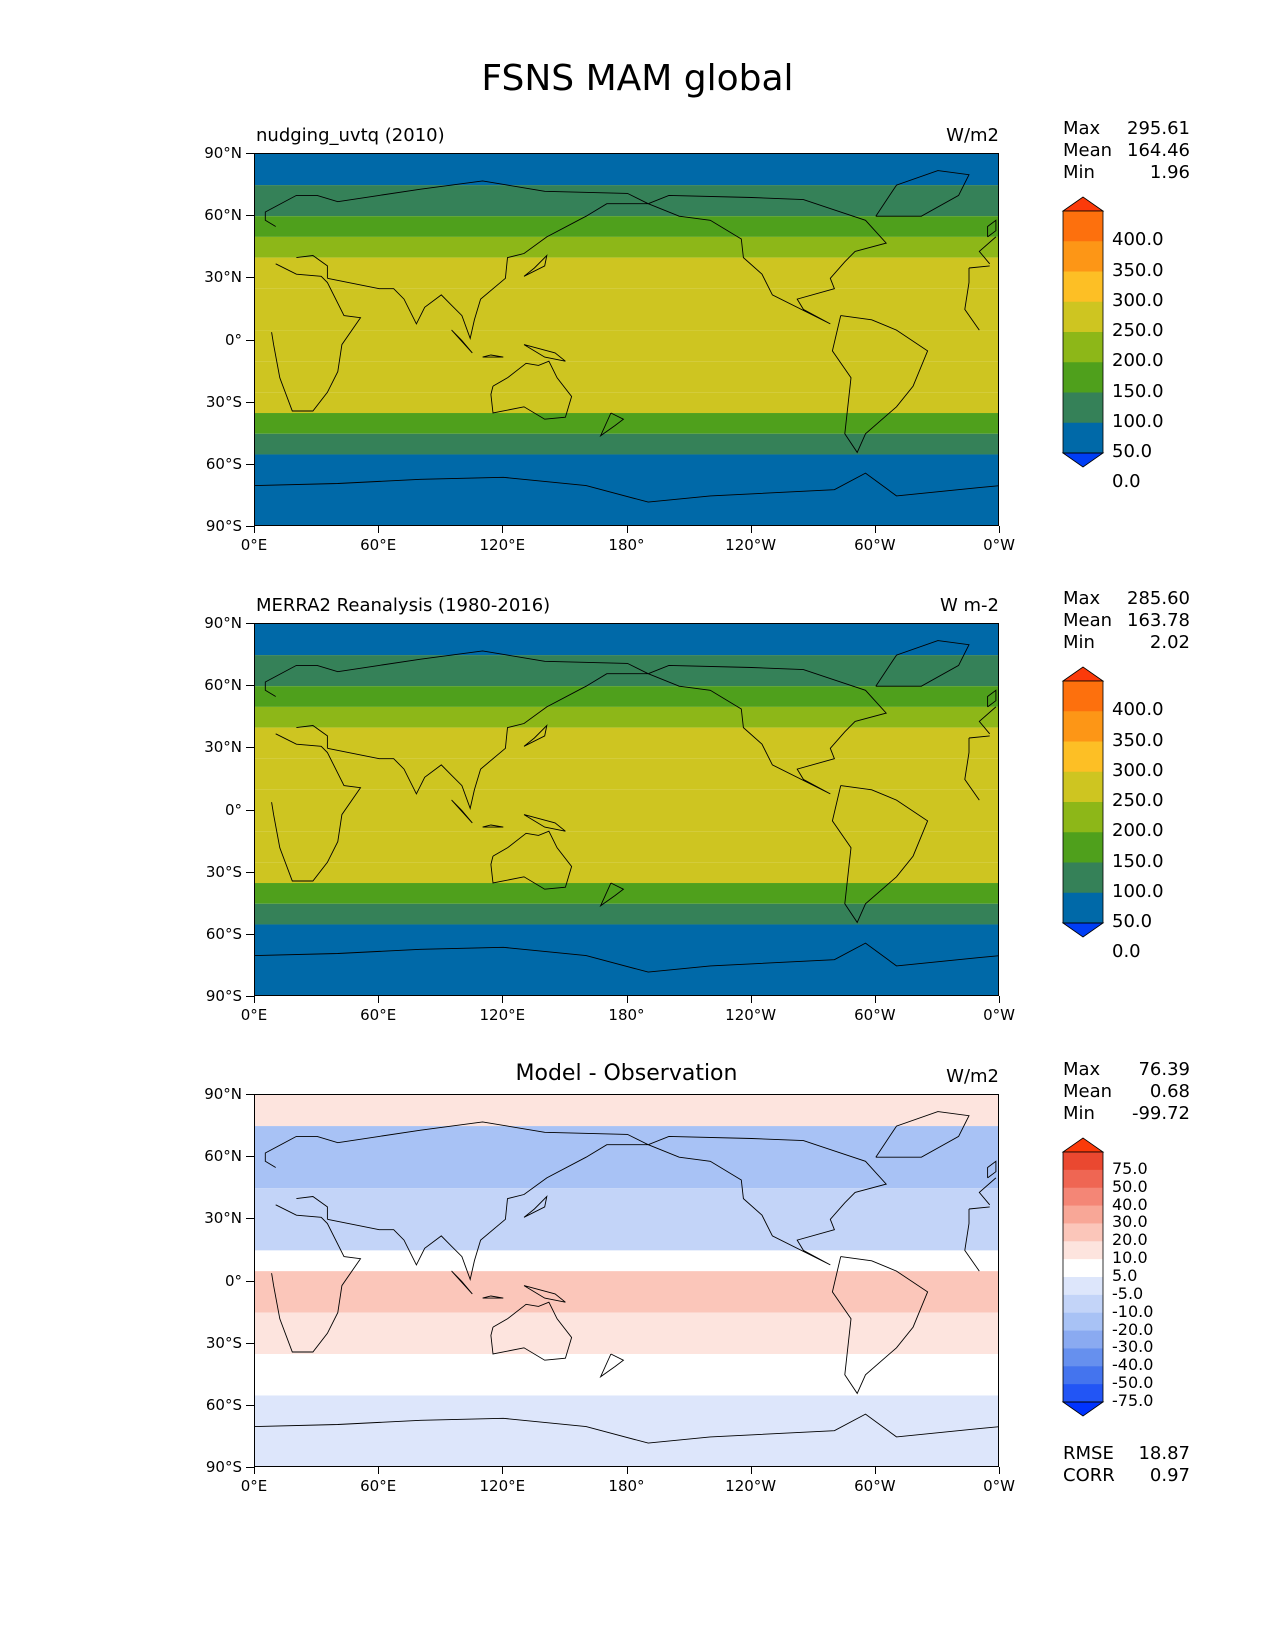 This screenshot has width=1275, height=1650. I want to click on colorbar-tick-label: 30.0, so click(1130, 1222).